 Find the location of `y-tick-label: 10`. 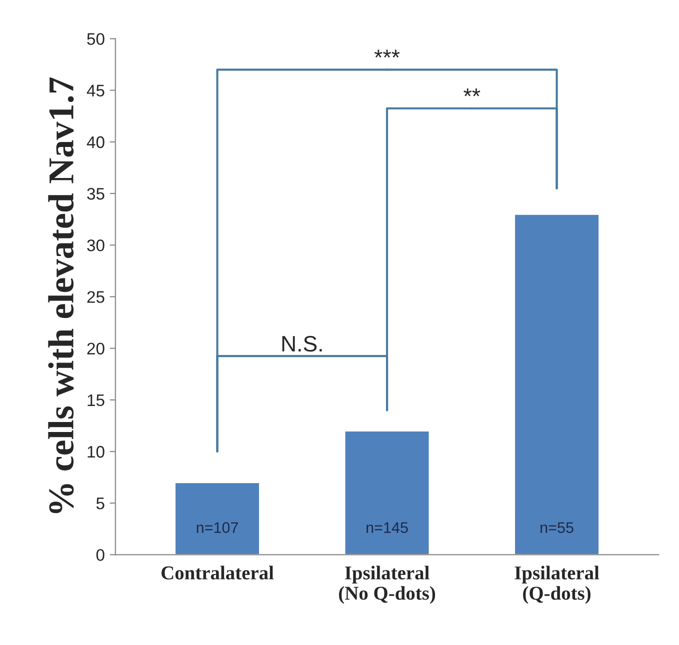

y-tick-label: 10 is located at coordinates (96, 452).